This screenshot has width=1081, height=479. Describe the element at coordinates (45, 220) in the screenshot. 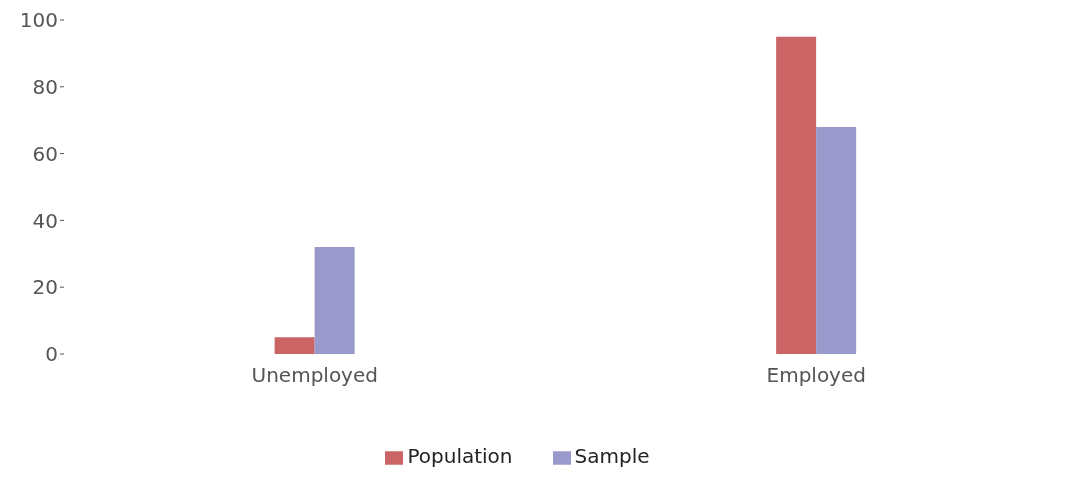

I see `y-tick-label: 40` at that location.